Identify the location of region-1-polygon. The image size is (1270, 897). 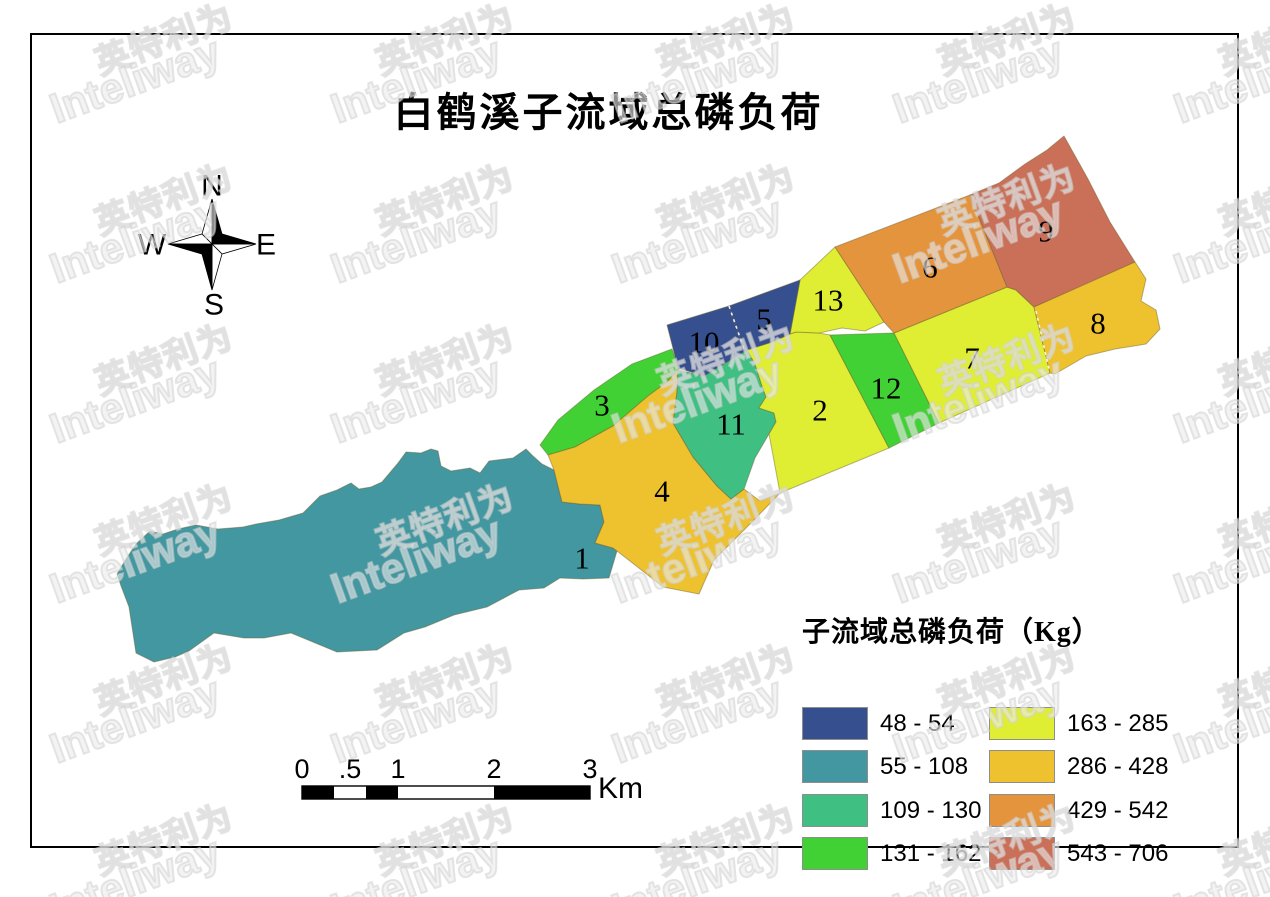
(367, 555).